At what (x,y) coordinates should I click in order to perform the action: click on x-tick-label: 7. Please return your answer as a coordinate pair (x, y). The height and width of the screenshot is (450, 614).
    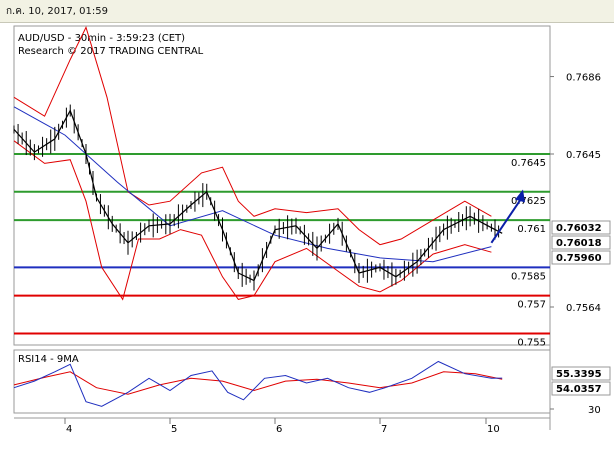
    Looking at the image, I should click on (384, 429).